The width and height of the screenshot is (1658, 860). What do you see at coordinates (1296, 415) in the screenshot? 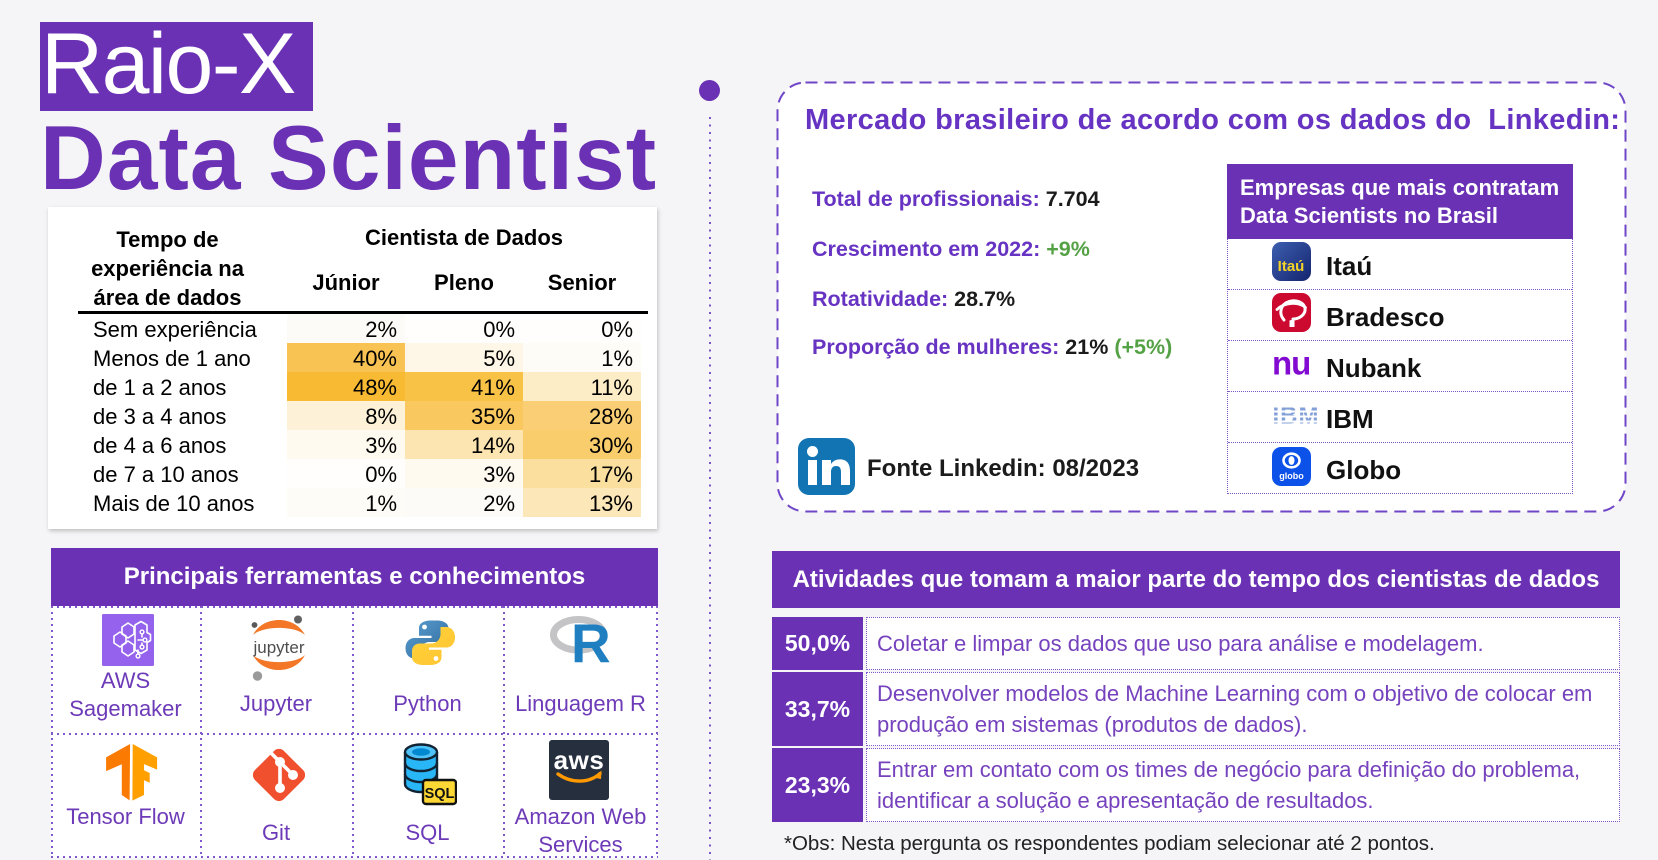
I see `svg-text: IBM` at bounding box center [1296, 415].